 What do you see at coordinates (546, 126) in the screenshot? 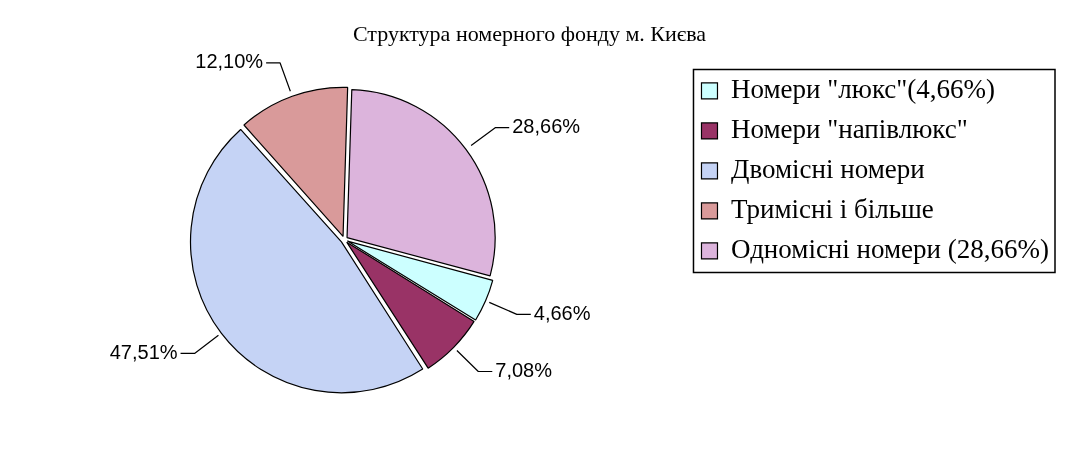
I see `data-label: 28,66%` at bounding box center [546, 126].